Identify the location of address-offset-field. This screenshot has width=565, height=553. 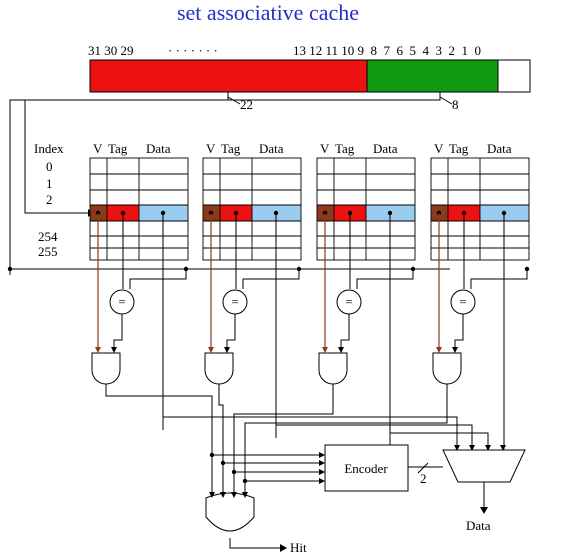
(514, 76).